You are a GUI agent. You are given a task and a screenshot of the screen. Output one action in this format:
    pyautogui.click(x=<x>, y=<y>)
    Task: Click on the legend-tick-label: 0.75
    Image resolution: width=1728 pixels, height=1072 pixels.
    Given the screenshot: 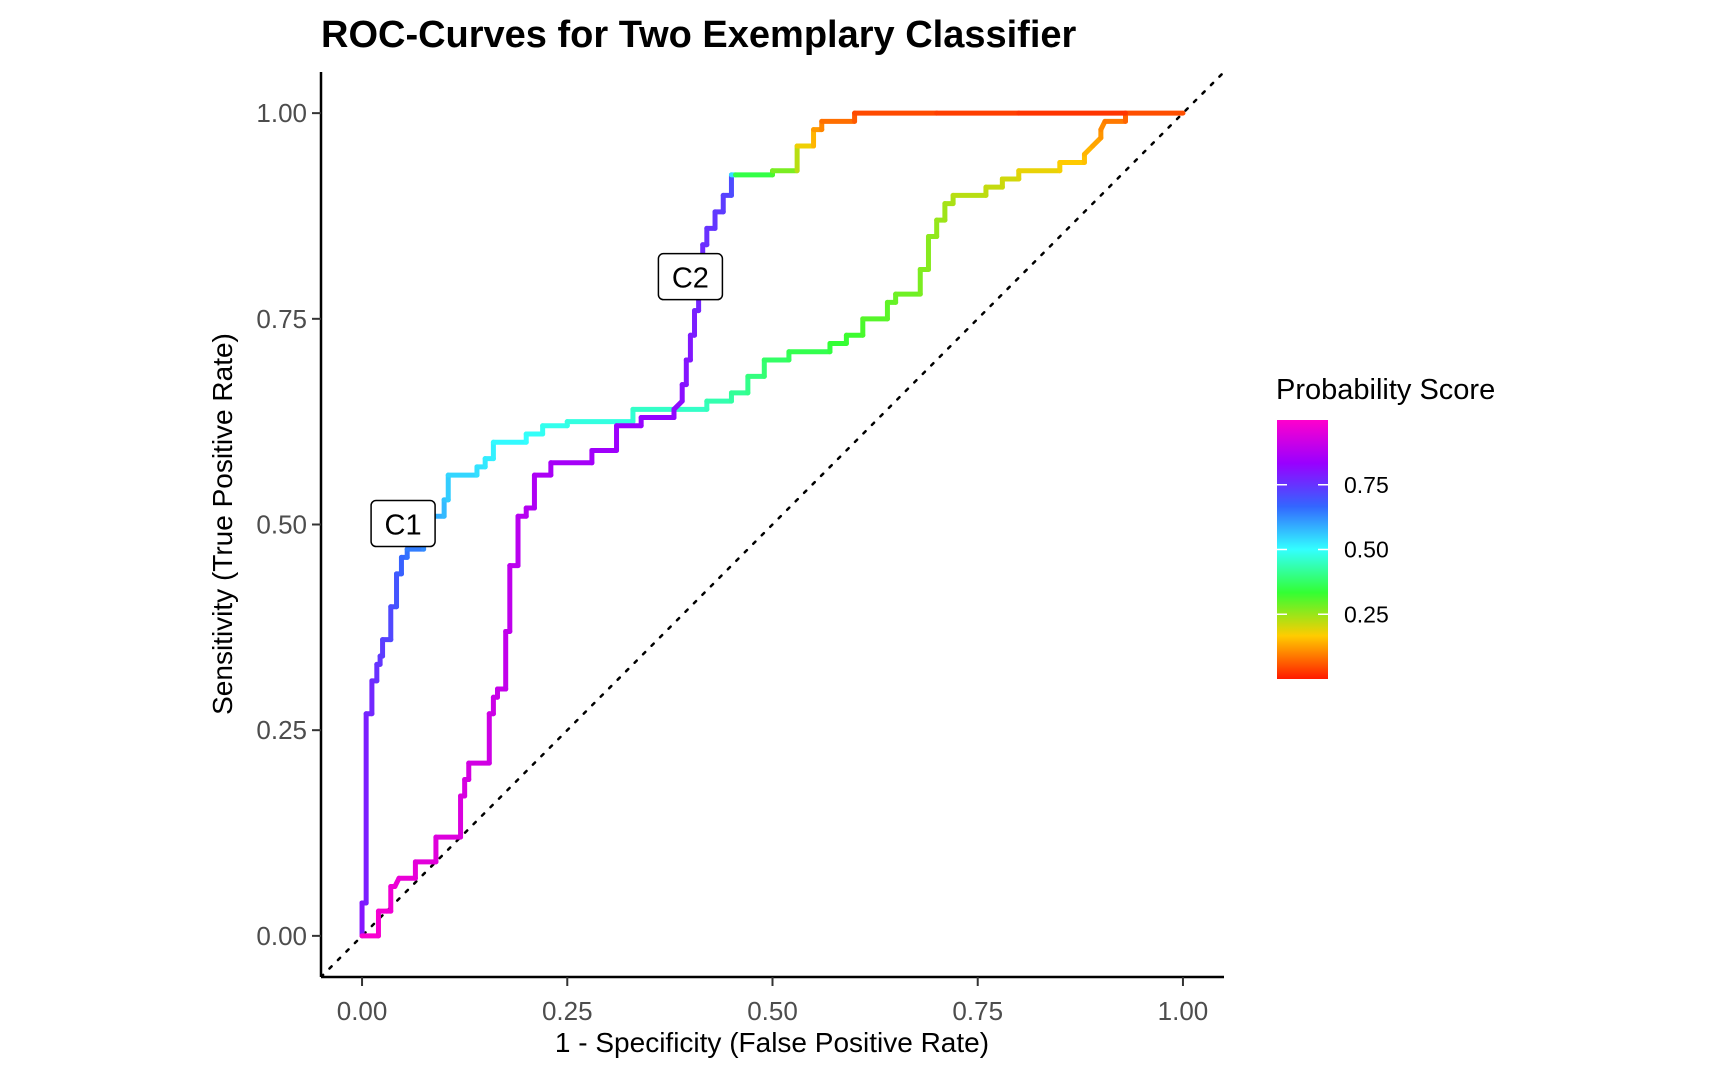 What is the action you would take?
    pyautogui.click(x=1366, y=485)
    